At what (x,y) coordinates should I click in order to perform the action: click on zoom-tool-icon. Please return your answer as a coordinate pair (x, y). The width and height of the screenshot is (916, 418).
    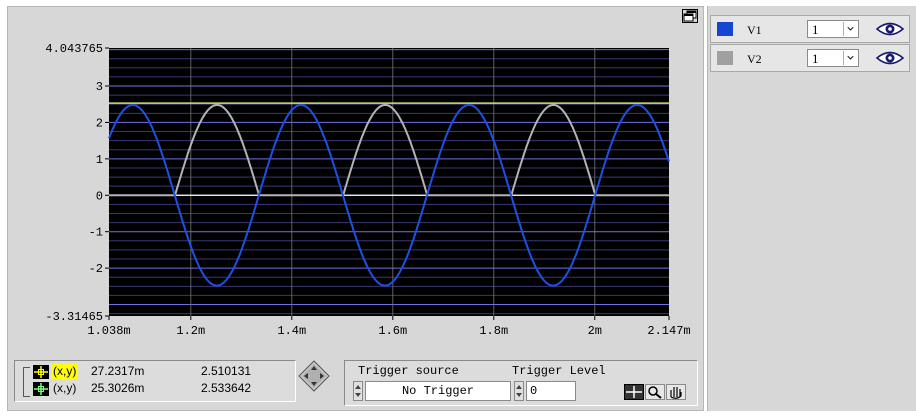
    Looking at the image, I should click on (655, 392).